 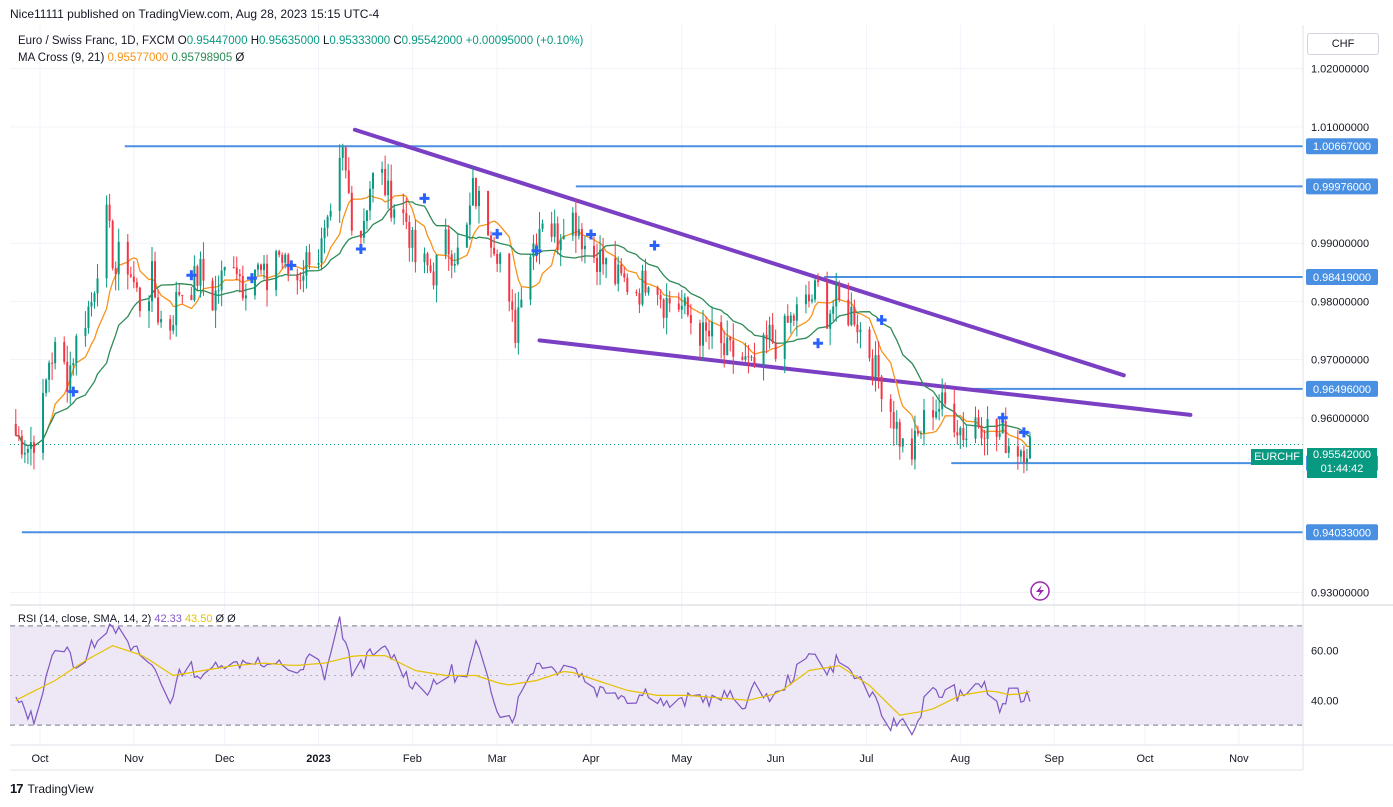 I want to click on rsi-y-tick-label: 60.00, so click(x=1325, y=652).